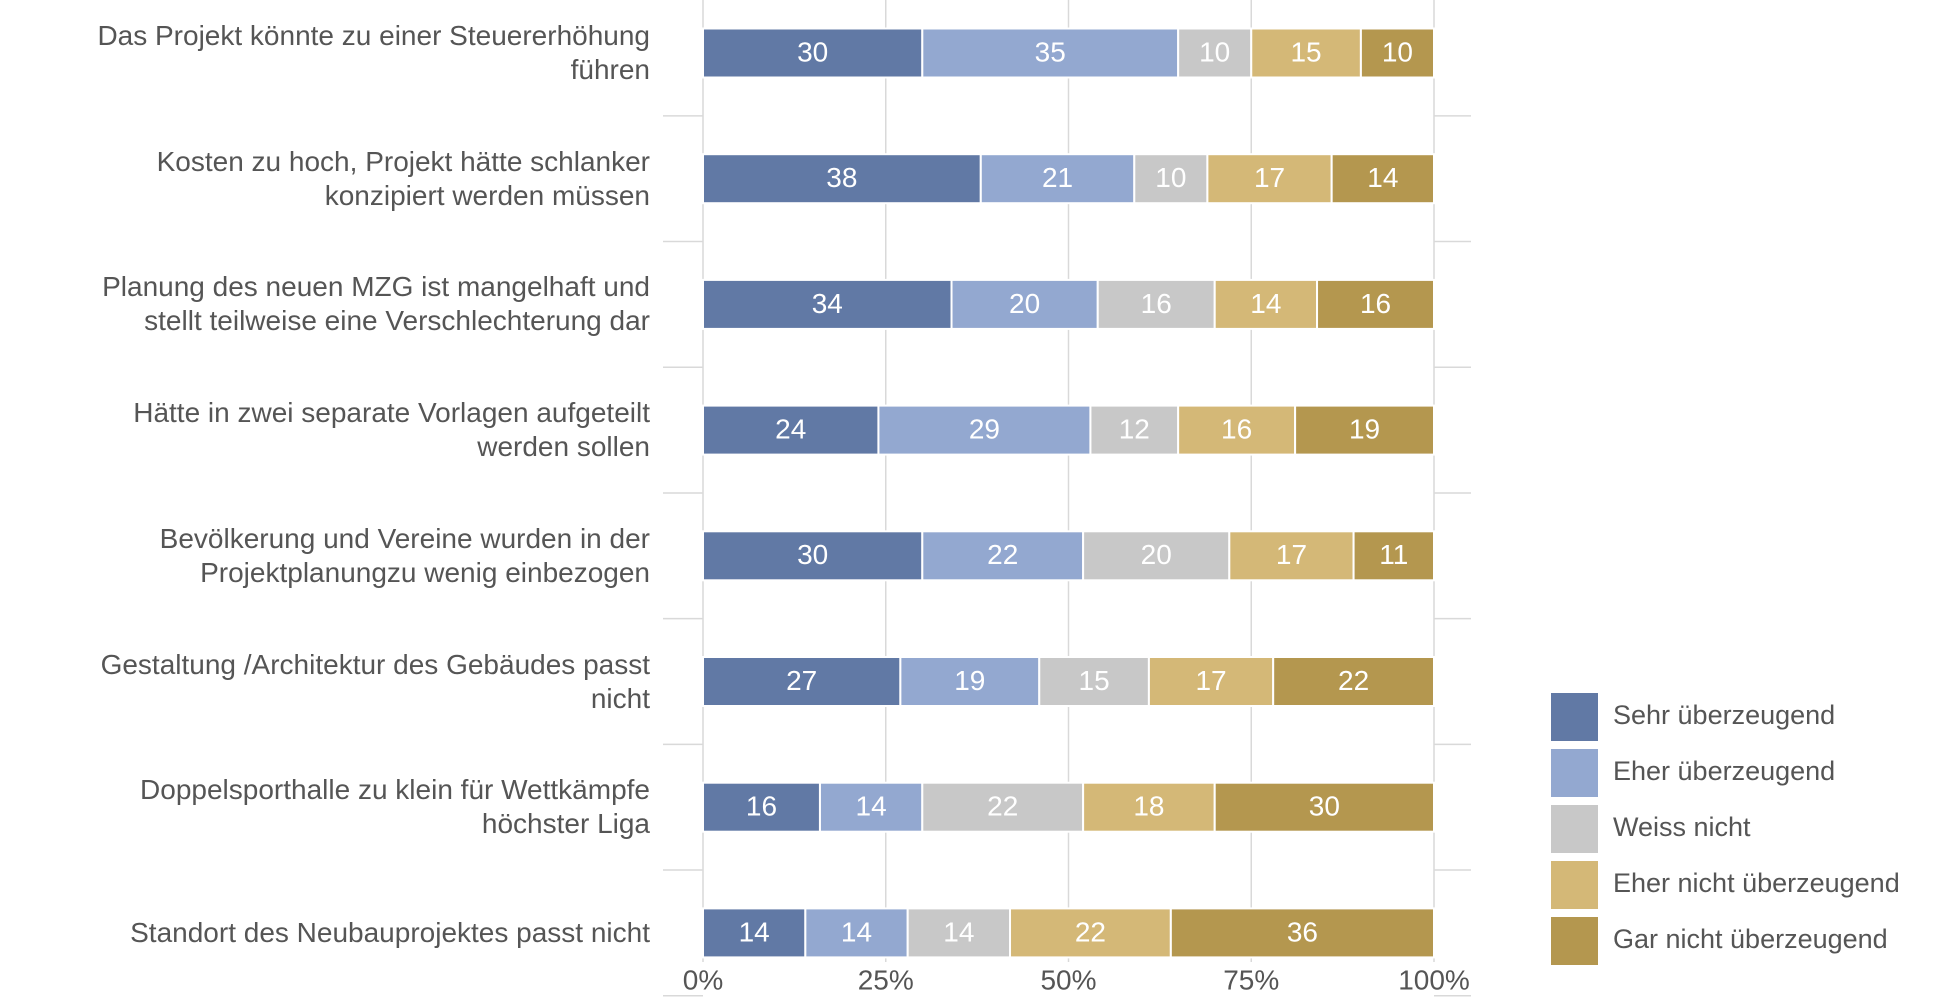 This screenshot has height=1001, width=1943. What do you see at coordinates (1724, 715) in the screenshot?
I see `legend-label: Sehr überzeugend` at bounding box center [1724, 715].